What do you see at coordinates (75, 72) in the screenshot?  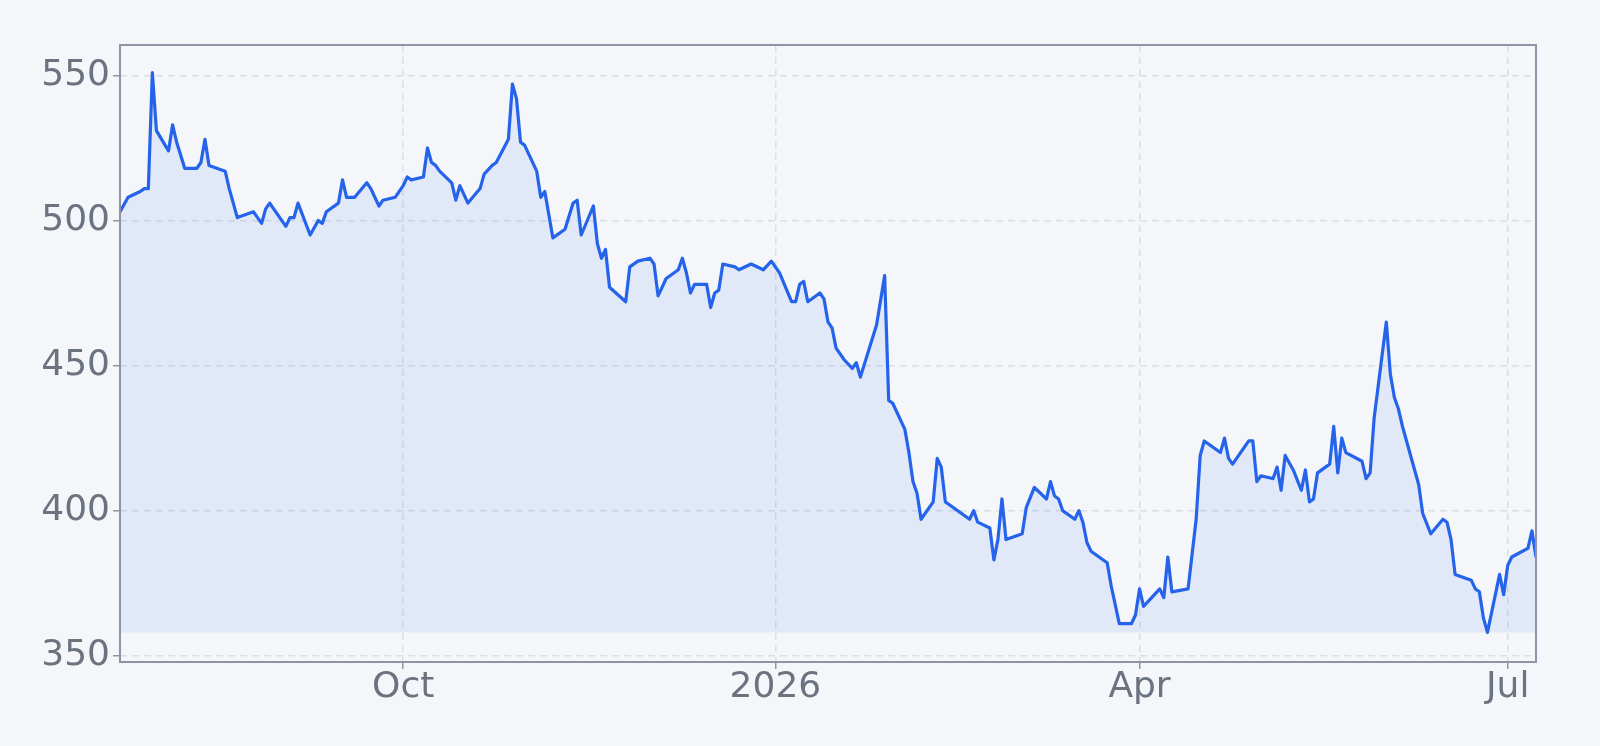 I see `y-tick-label: 550` at bounding box center [75, 72].